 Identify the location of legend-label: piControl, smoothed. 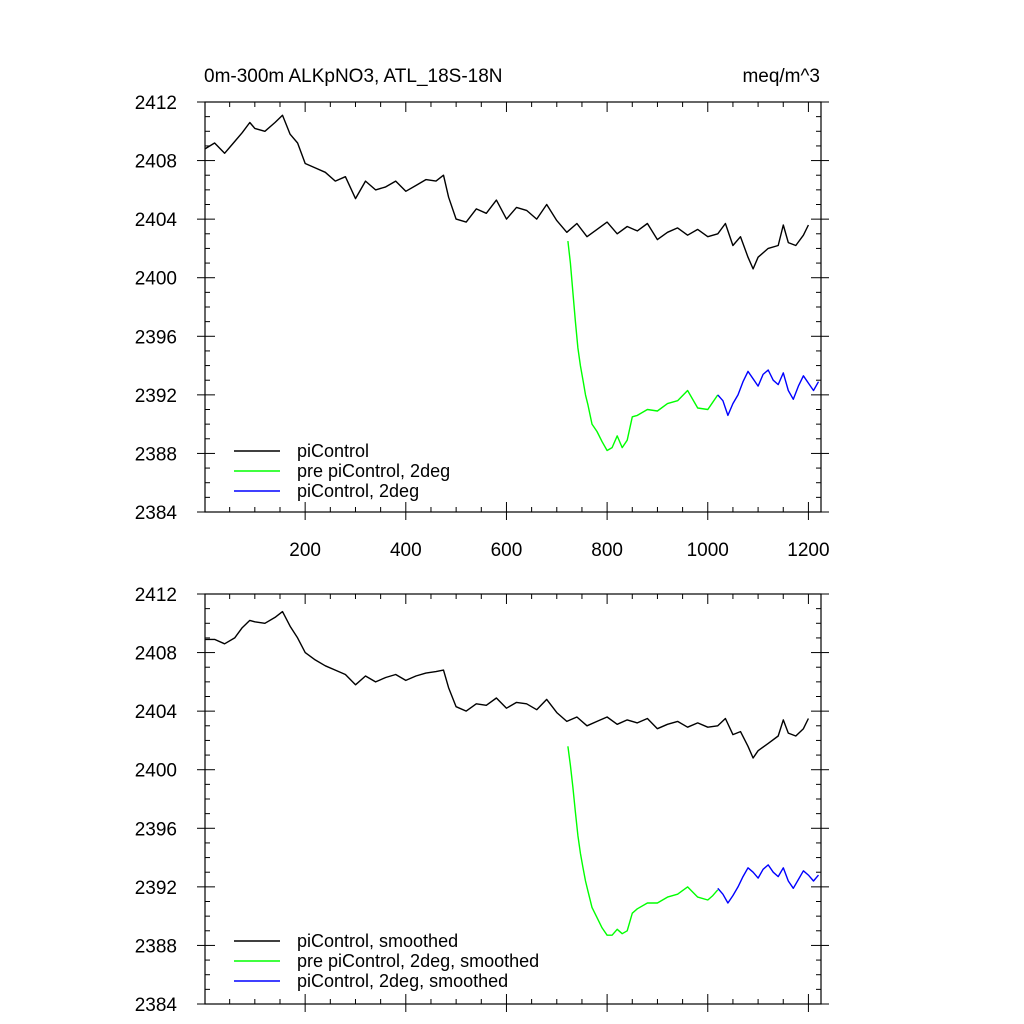
(377, 941).